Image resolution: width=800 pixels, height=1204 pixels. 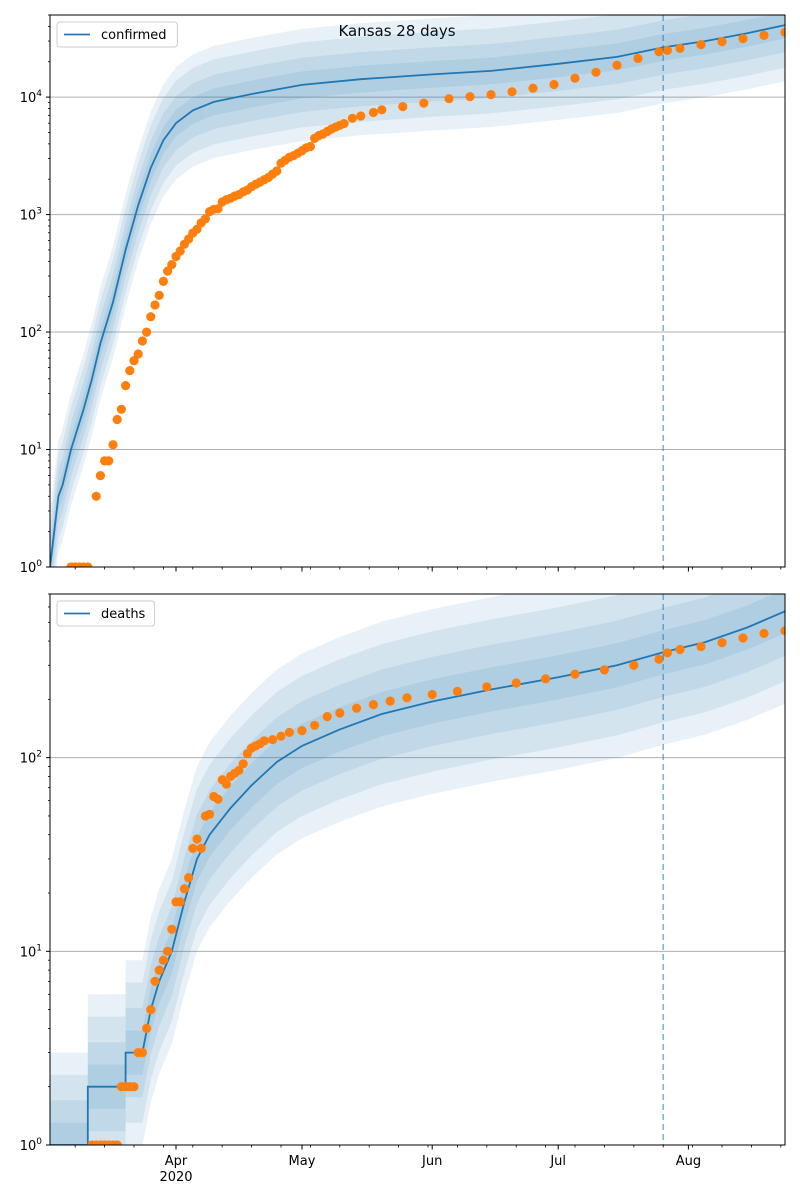 I want to click on x-tick-label: May, so click(x=302, y=1161).